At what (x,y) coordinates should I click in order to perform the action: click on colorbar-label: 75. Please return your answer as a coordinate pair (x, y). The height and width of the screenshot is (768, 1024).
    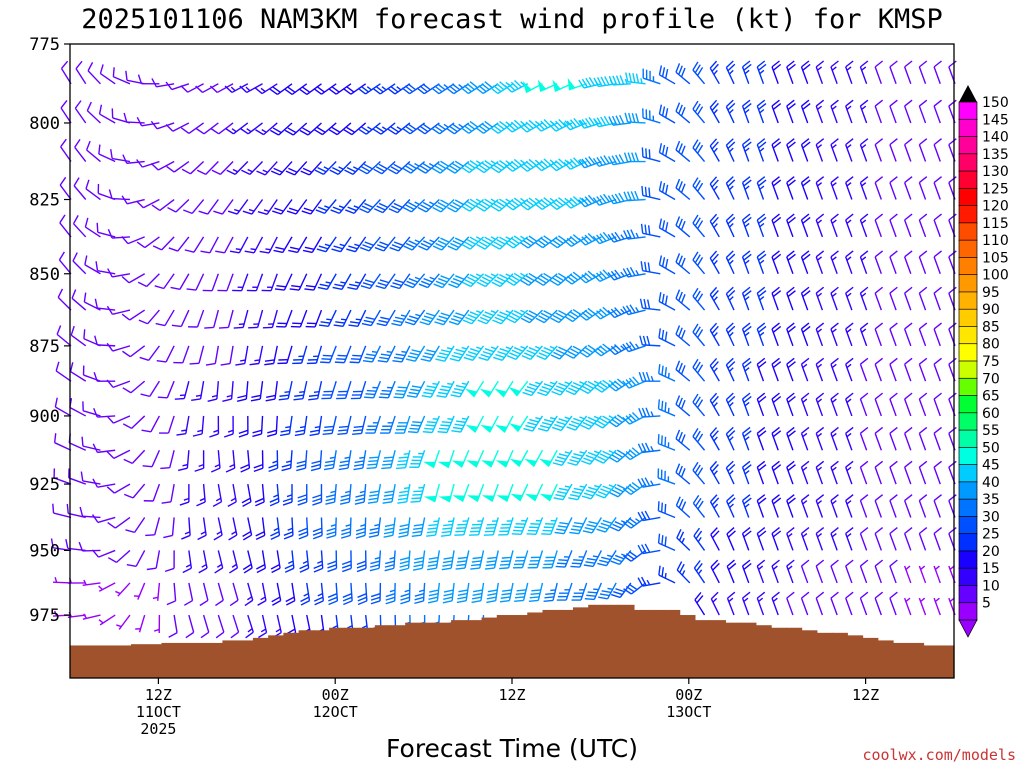
    Looking at the image, I should click on (991, 362).